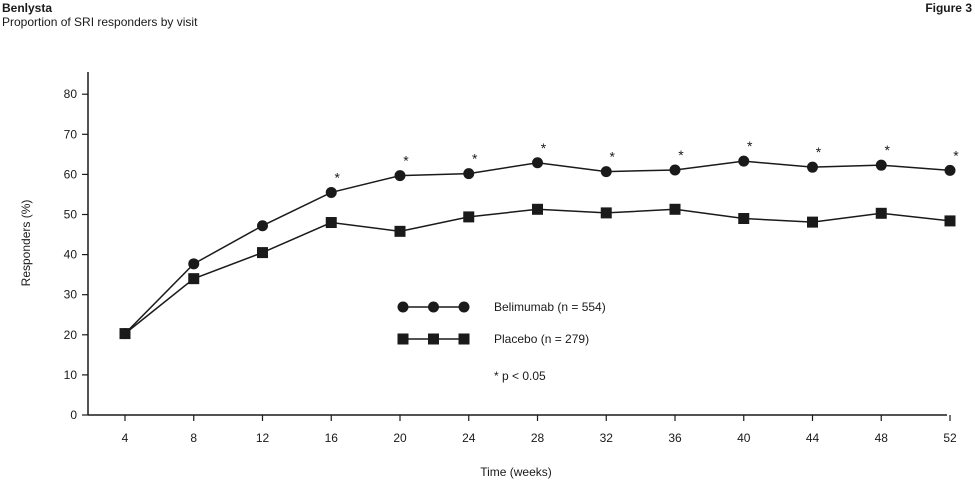 The image size is (975, 481). I want to click on y-tick-label: 80, so click(71, 94).